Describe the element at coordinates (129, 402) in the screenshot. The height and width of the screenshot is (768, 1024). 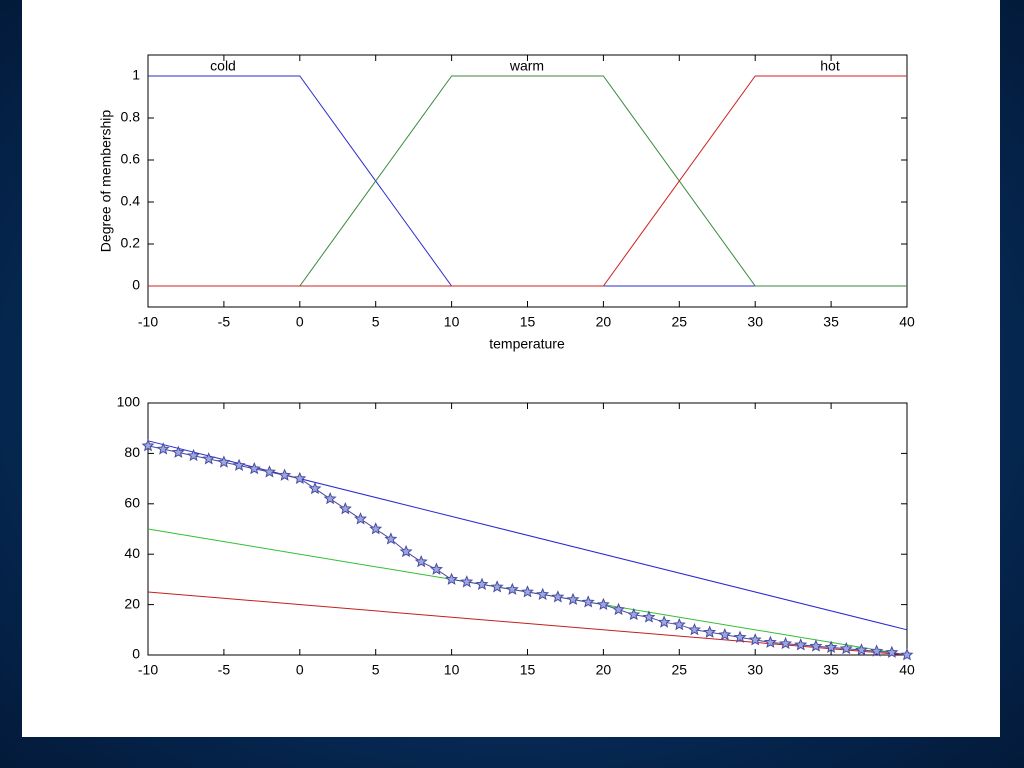
I see `y-tick-label: 100` at that location.